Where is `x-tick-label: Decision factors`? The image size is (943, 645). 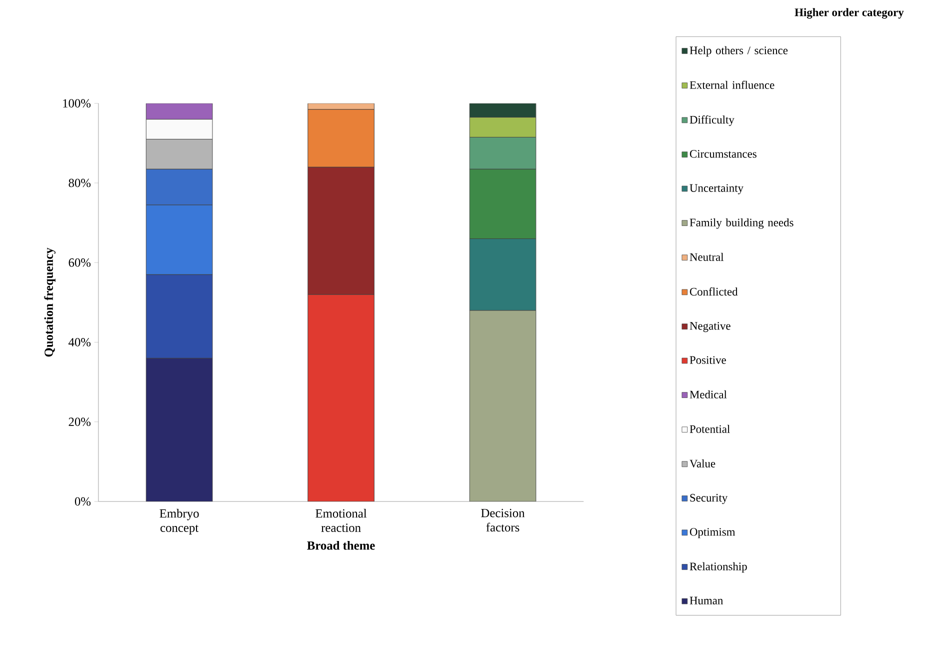 x-tick-label: Decision factors is located at coordinates (503, 520).